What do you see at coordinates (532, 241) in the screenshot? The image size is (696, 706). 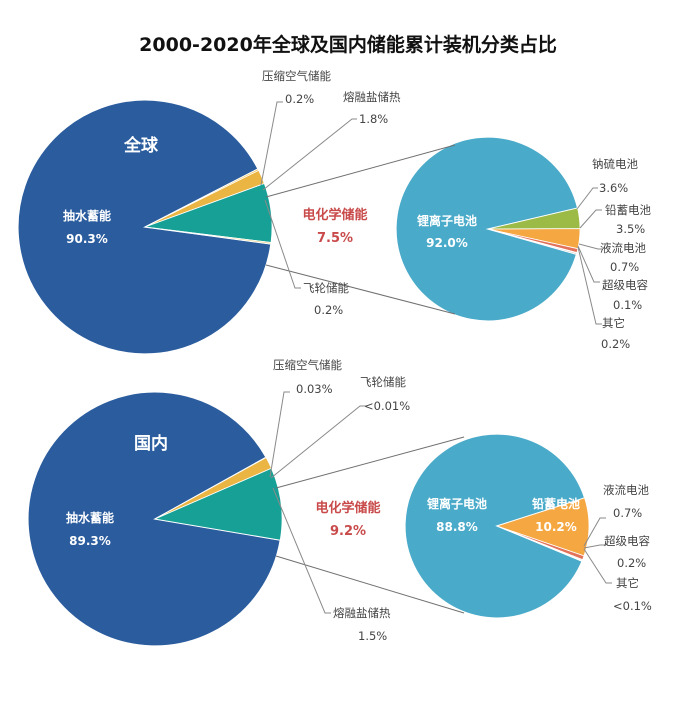 I see `global-echem-slice-other` at bounding box center [532, 241].